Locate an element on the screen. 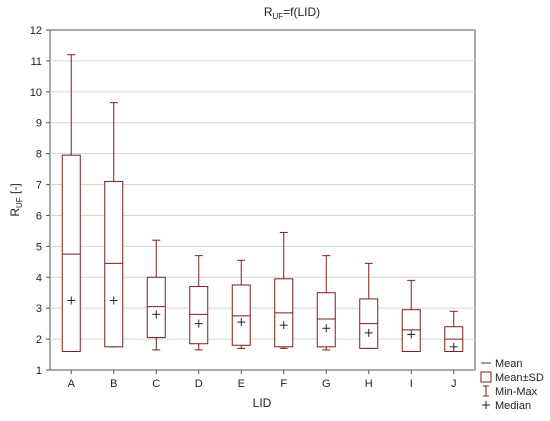  y-axis-title-rest: [-] is located at coordinates (15, 190).